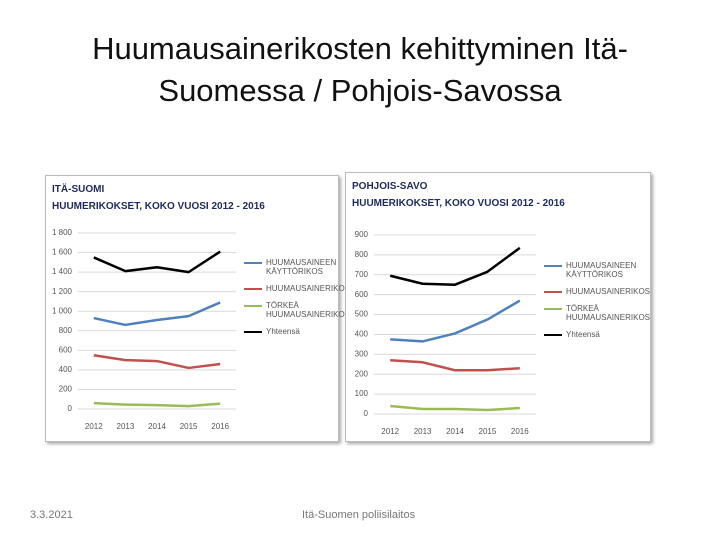  What do you see at coordinates (62, 310) in the screenshot?
I see `y-tick-label: 1 000` at bounding box center [62, 310].